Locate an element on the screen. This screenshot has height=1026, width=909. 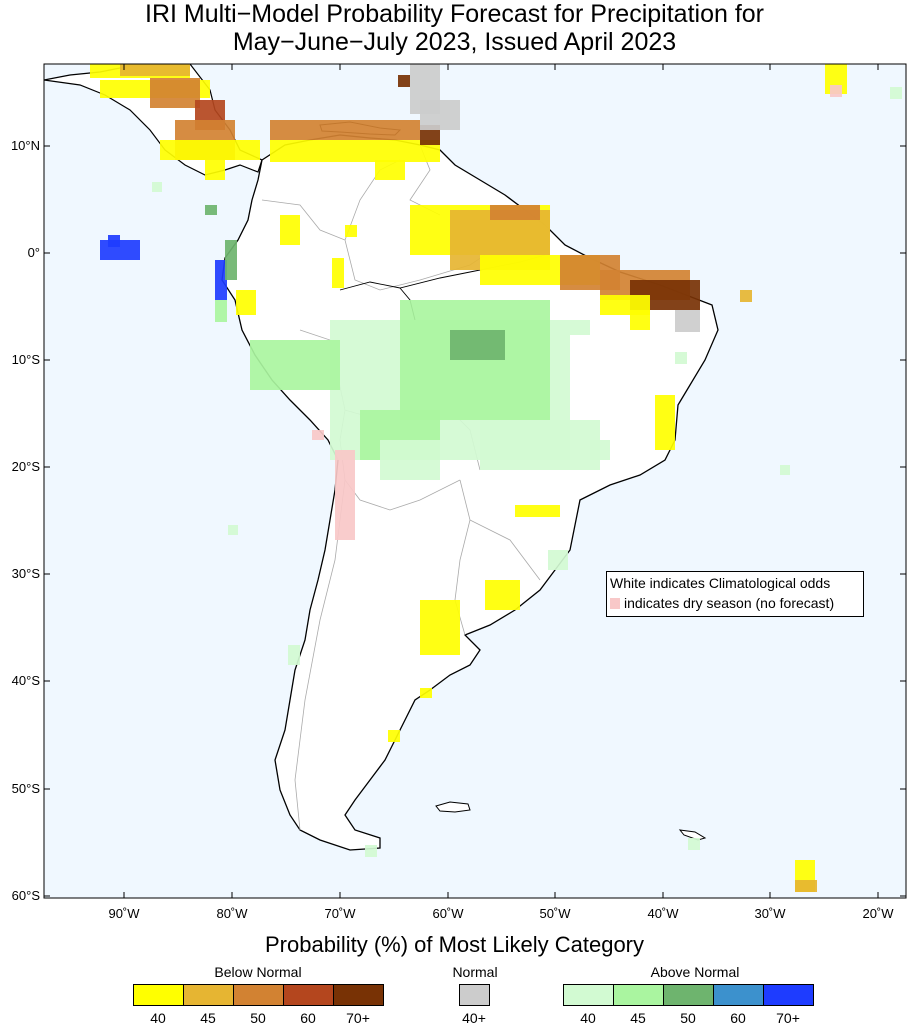
below-normal-tick-label: 70+ is located at coordinates (358, 1018).